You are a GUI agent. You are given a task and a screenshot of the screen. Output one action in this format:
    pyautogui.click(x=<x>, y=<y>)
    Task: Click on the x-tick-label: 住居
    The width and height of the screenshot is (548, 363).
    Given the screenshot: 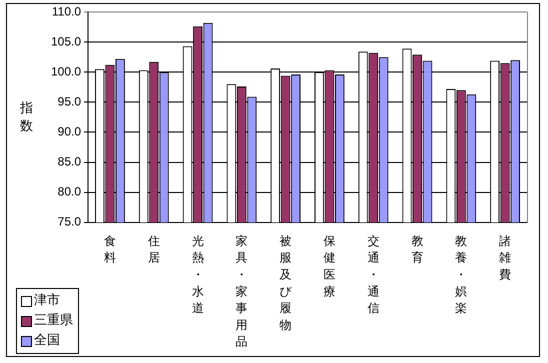 What is the action you would take?
    pyautogui.click(x=153, y=249)
    